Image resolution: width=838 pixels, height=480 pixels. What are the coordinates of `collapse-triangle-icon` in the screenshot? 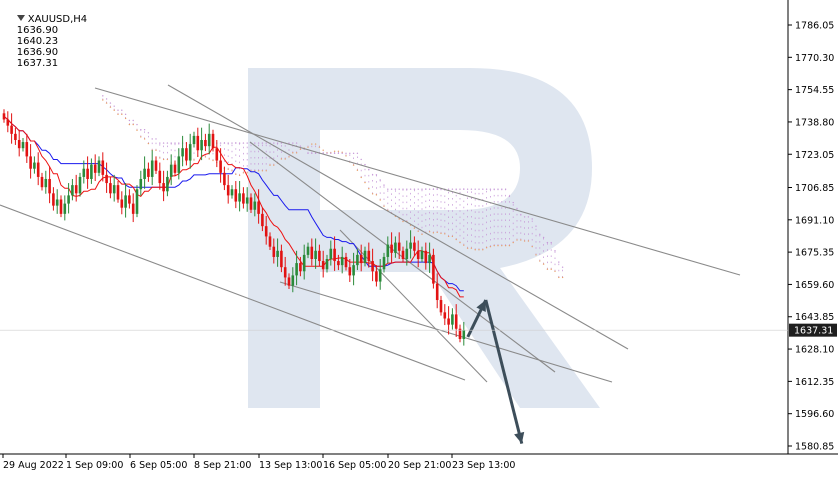 It's located at (20, 18).